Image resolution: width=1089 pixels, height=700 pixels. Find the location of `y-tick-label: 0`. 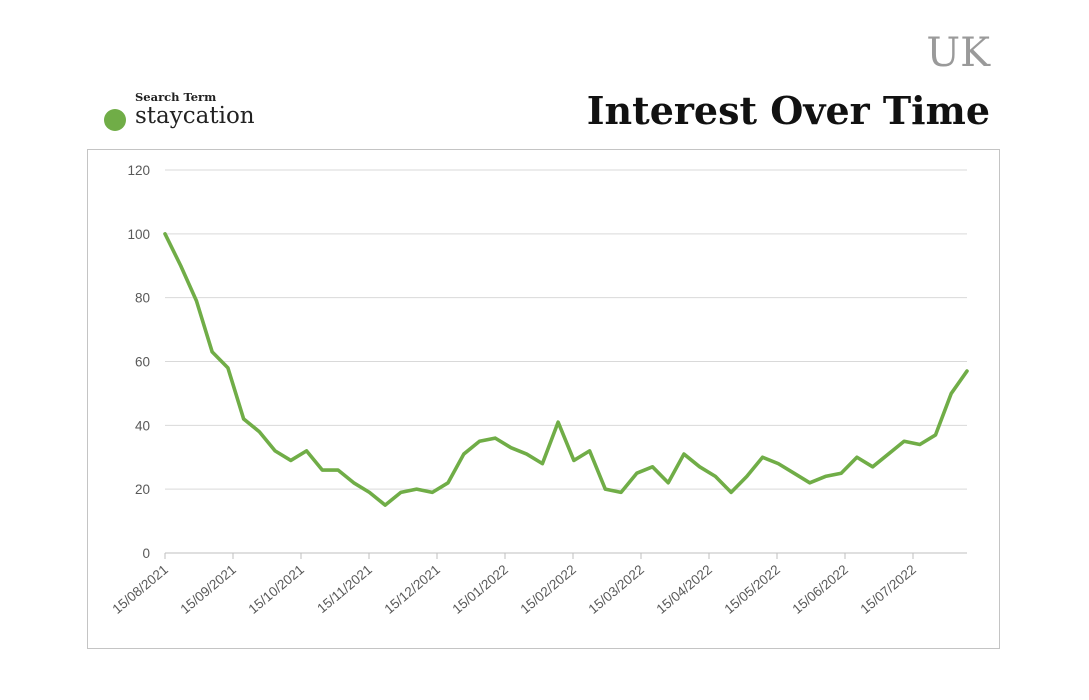

y-tick-label: 0 is located at coordinates (146, 553).